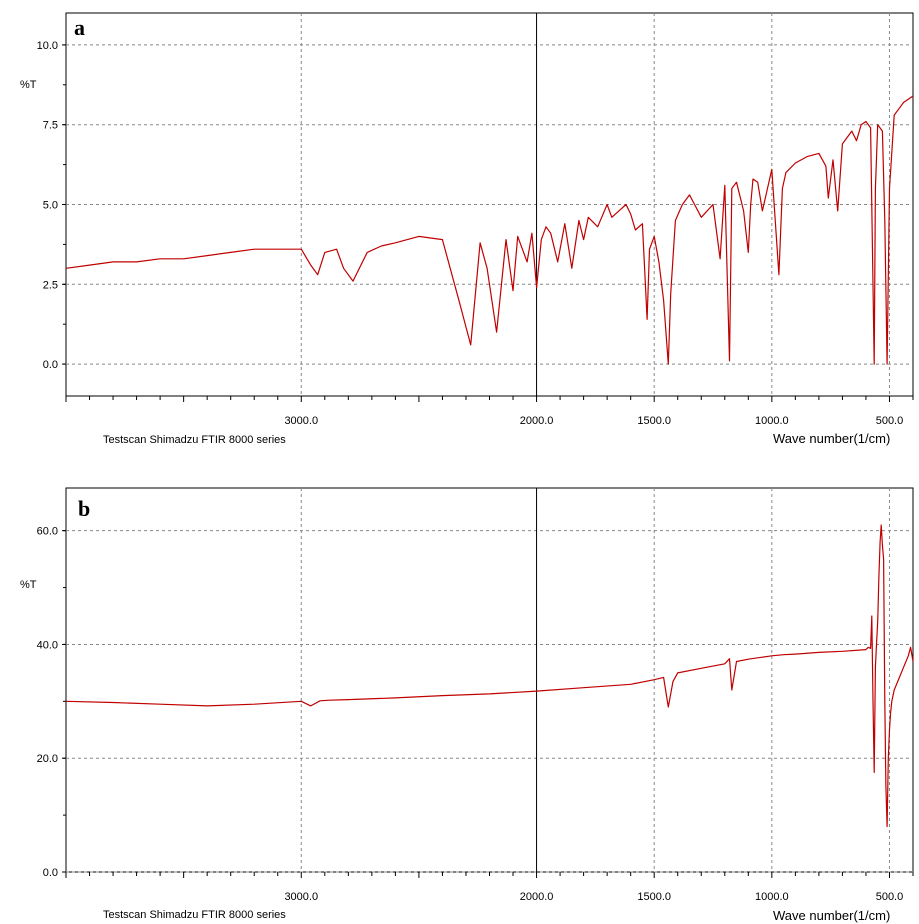 This screenshot has width=919, height=924. I want to click on x-axis-label-b: Wave number(1/cm), so click(831, 915).